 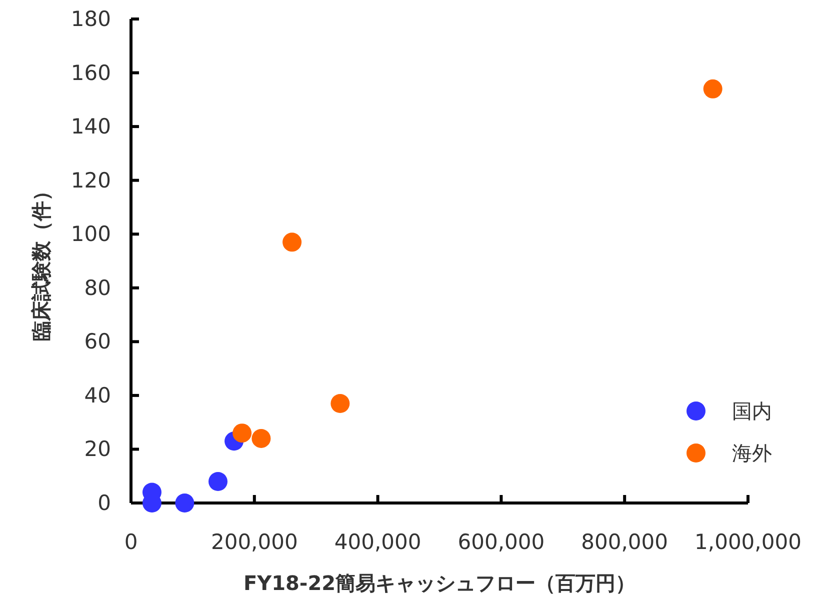 I want to click on y-tick-label: 140, so click(x=90, y=126).